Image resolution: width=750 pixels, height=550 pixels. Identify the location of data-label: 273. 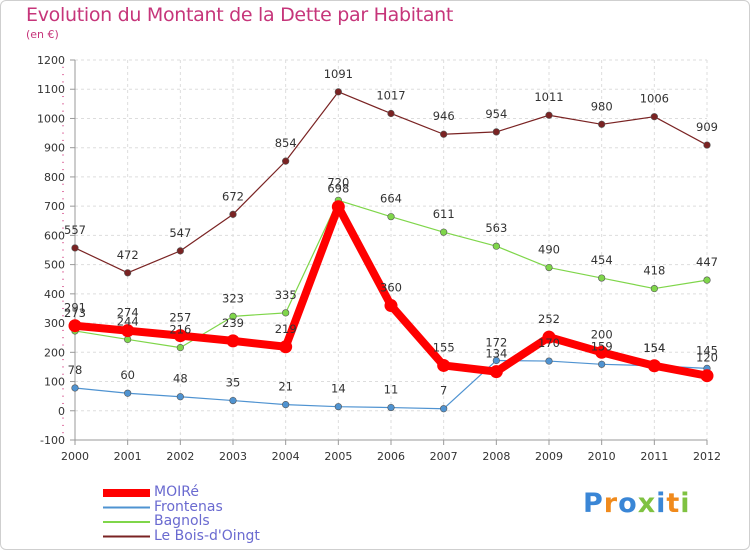
(75, 313).